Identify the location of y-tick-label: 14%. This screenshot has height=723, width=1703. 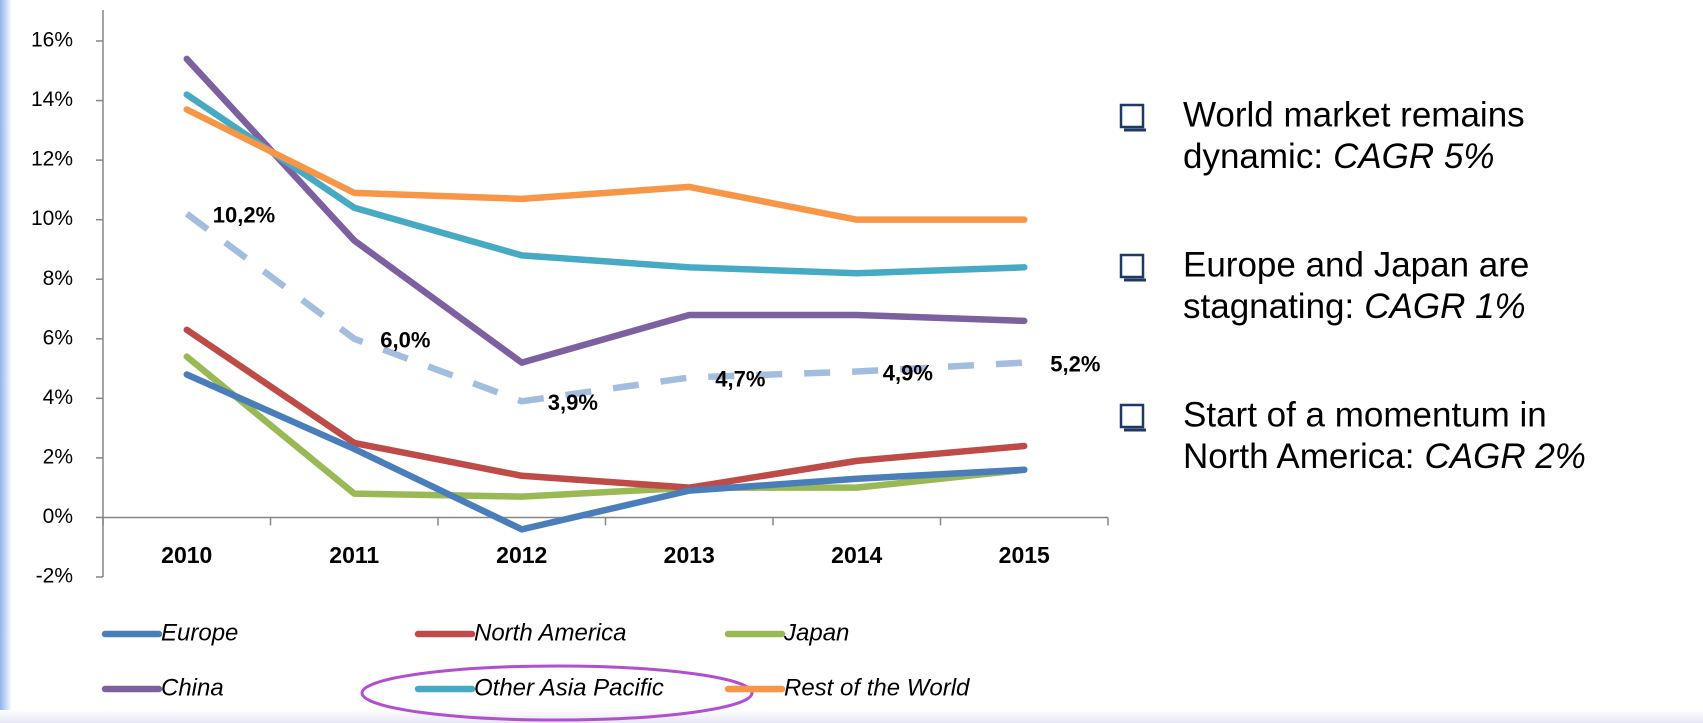
(52, 99).